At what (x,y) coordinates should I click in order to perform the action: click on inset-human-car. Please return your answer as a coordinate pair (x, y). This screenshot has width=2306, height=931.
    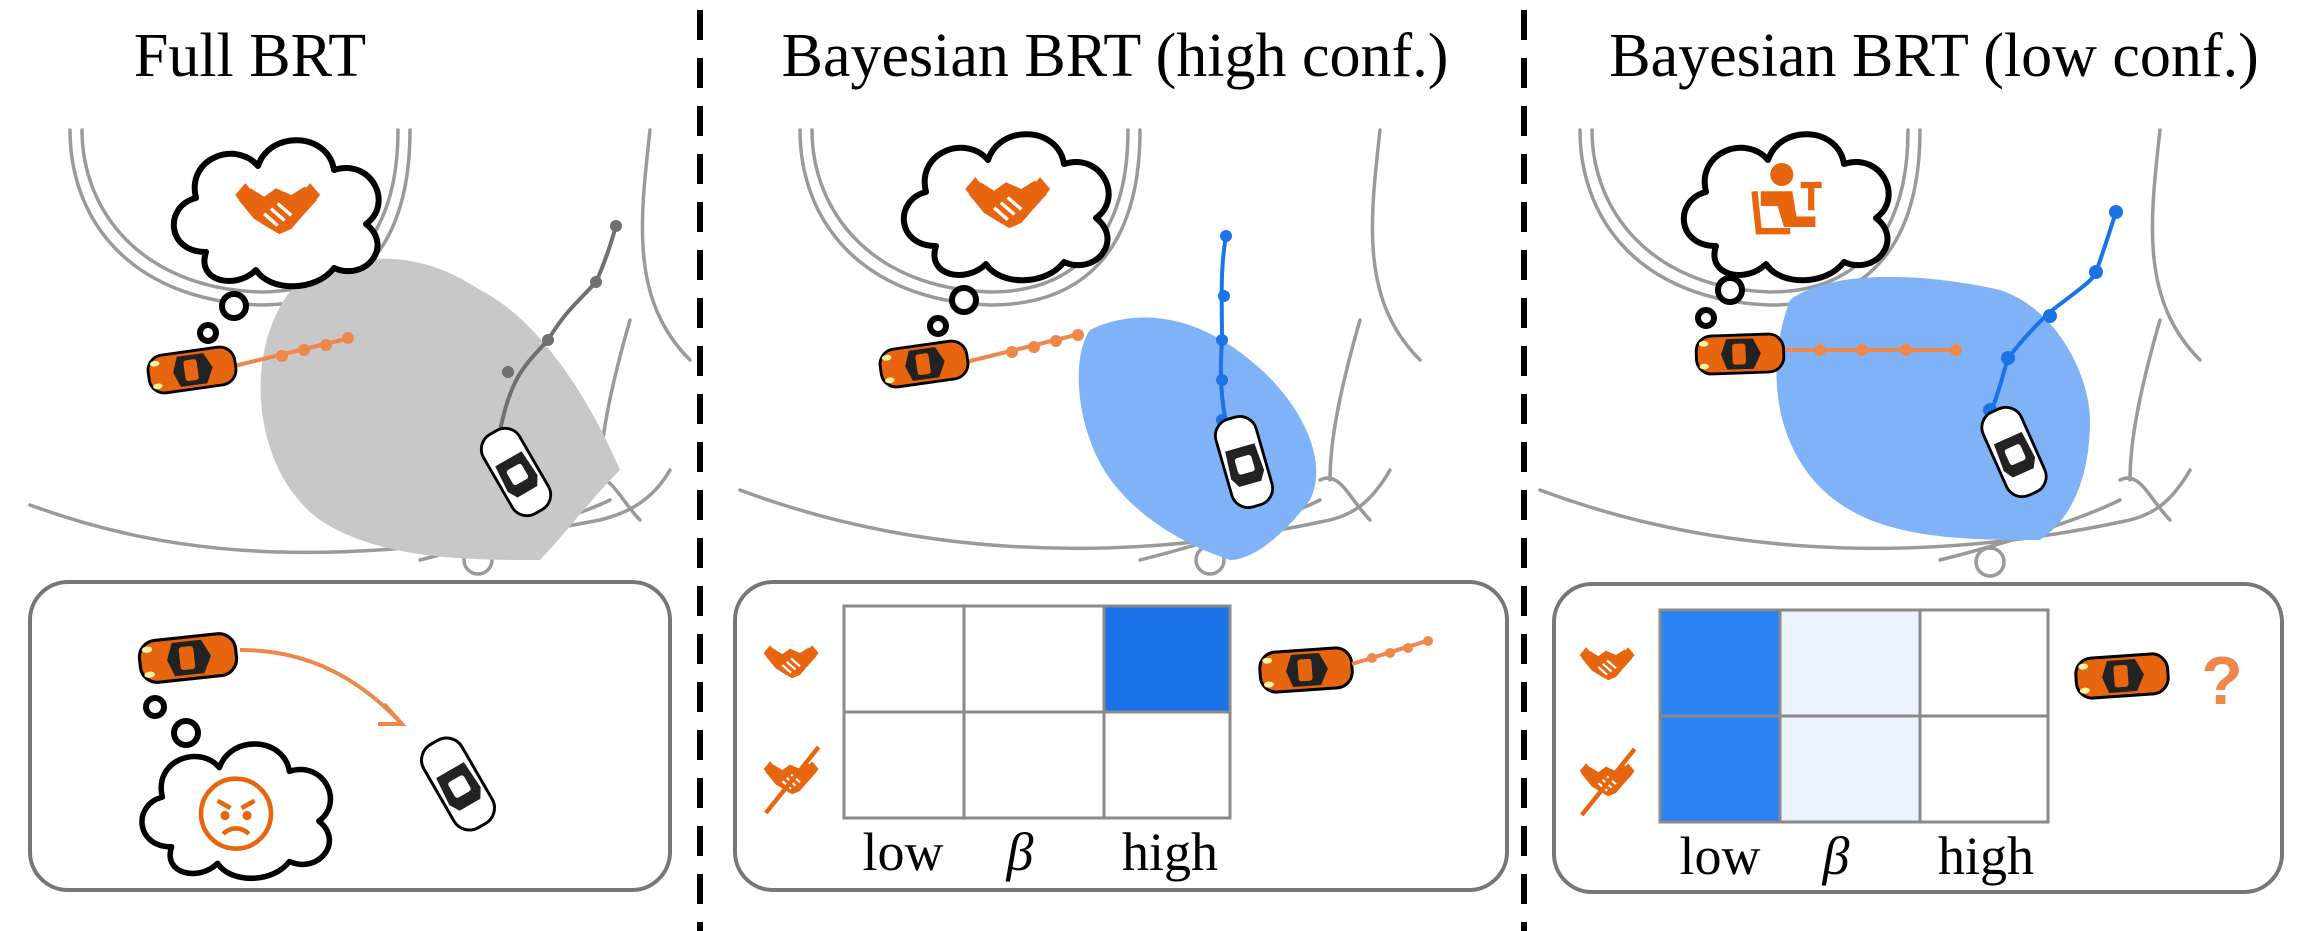
    Looking at the image, I should click on (188, 658).